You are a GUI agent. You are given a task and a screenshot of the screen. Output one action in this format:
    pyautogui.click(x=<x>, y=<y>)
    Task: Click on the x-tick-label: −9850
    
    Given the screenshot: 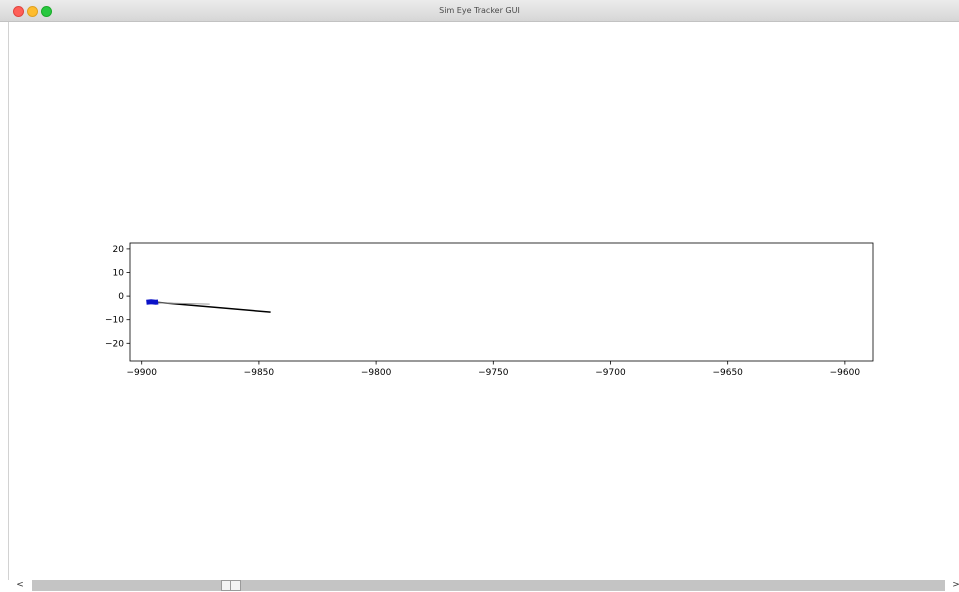 What is the action you would take?
    pyautogui.click(x=259, y=373)
    